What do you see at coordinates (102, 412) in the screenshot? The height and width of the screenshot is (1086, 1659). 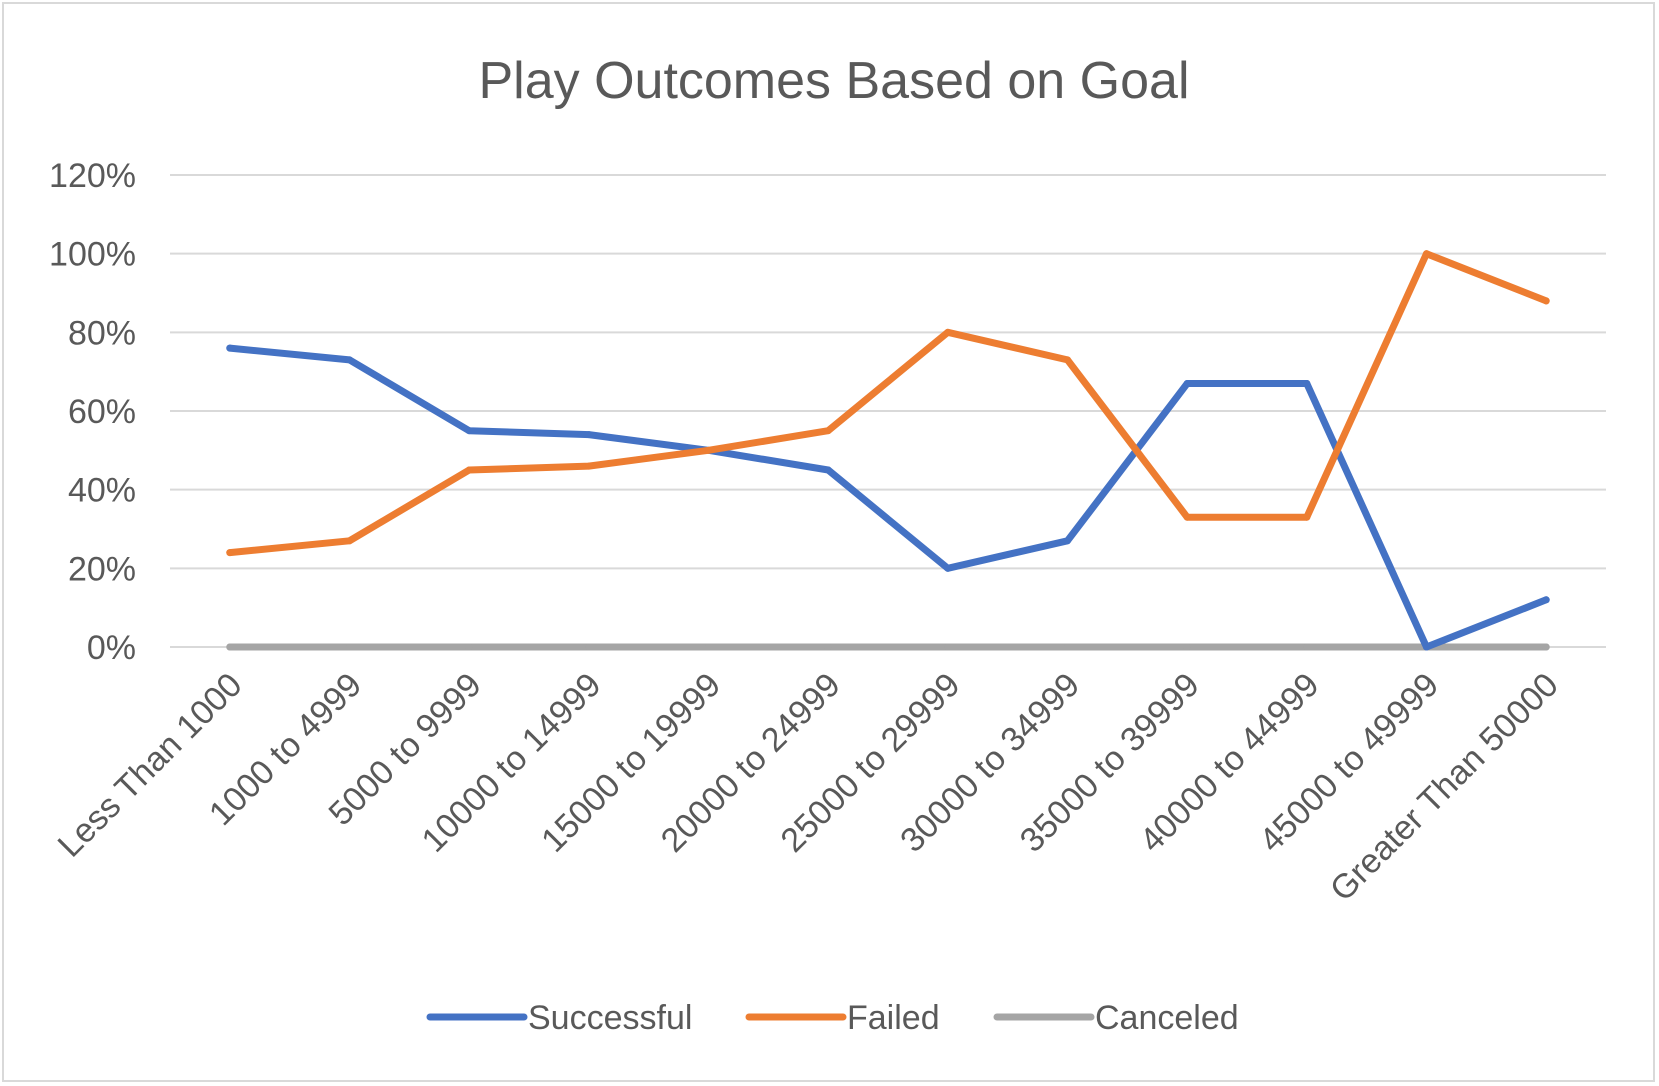 I see `y-tick-label: 60%` at bounding box center [102, 412].